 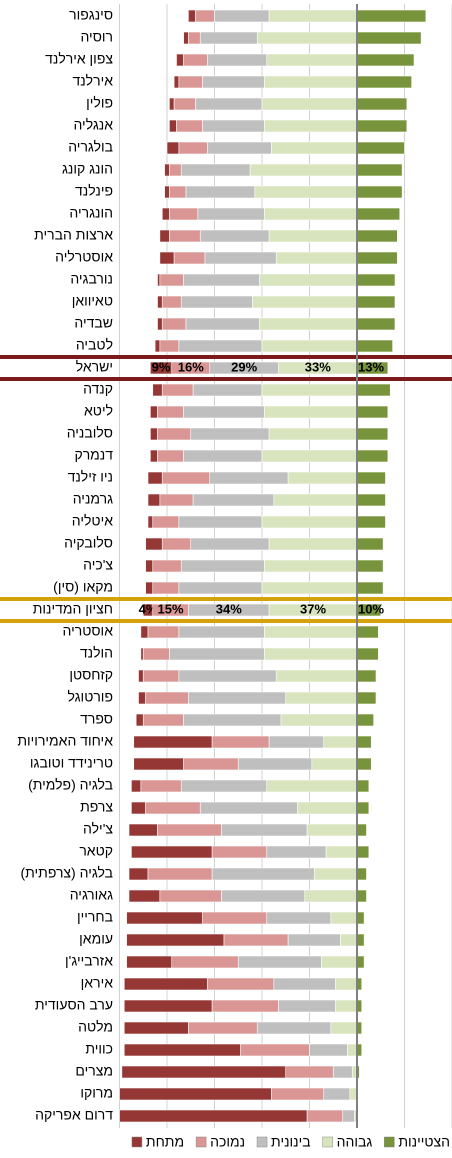 What do you see at coordinates (74, 1005) in the screenshot?
I see `category-label: ערב הסעודית` at bounding box center [74, 1005].